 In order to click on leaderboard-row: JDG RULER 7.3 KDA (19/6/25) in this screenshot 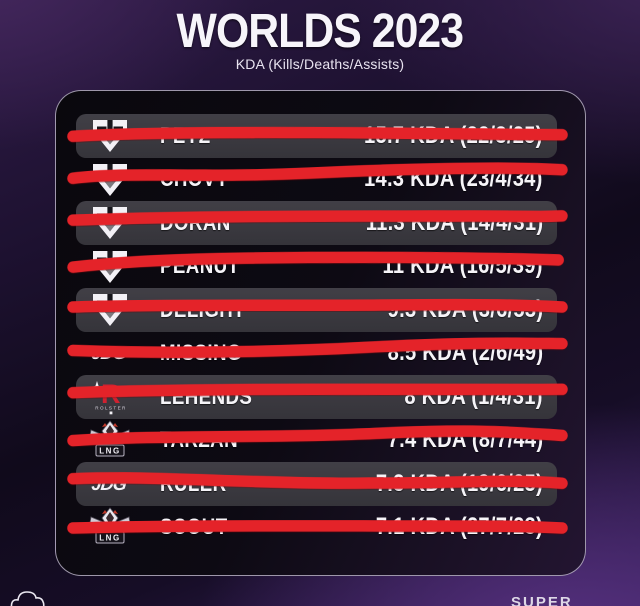, I will do `click(317, 484)`.